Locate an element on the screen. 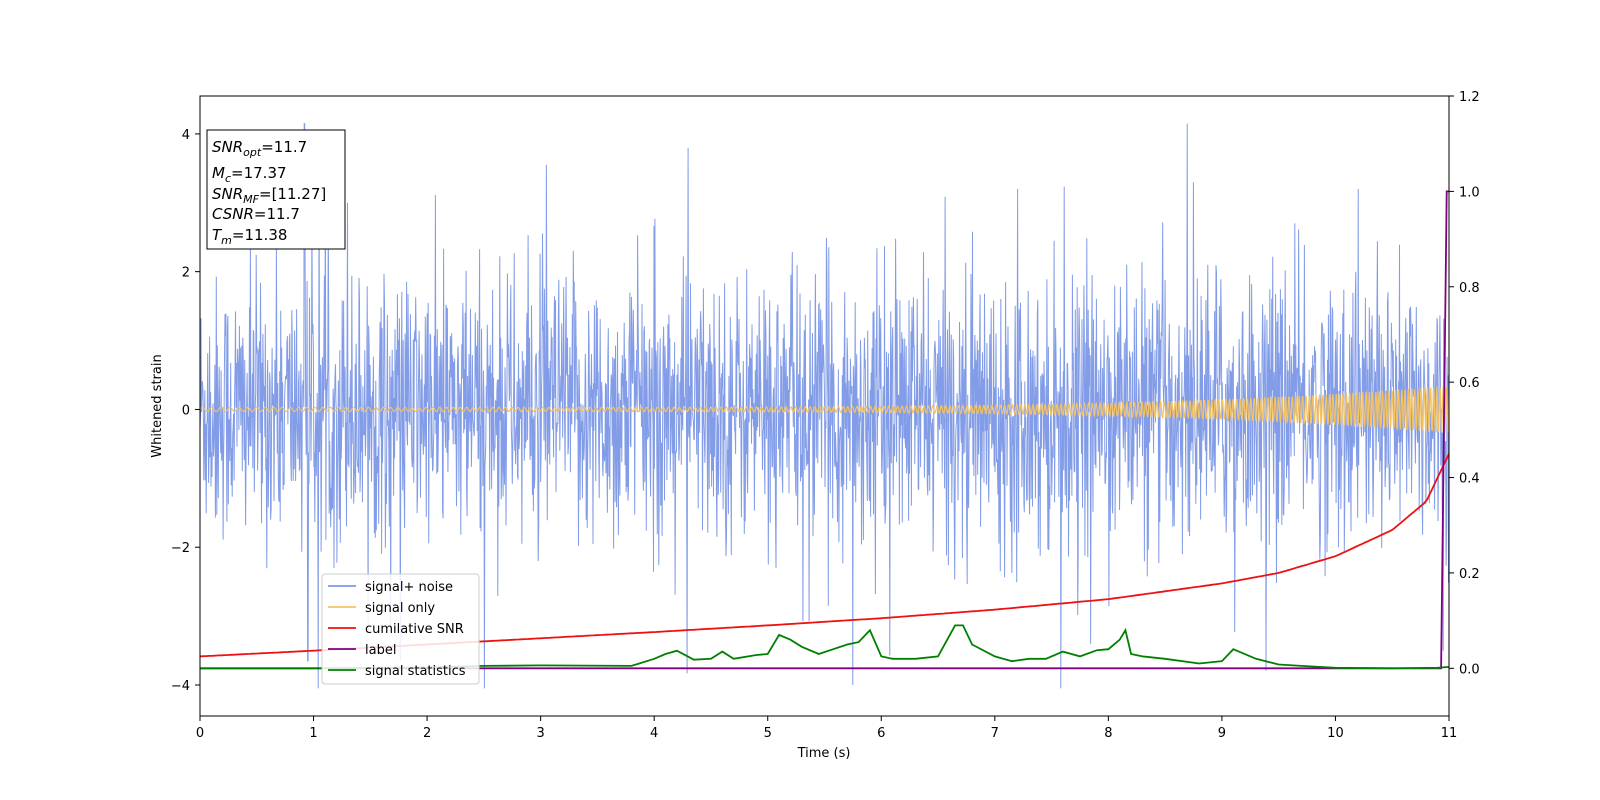 The height and width of the screenshot is (800, 1600). x-tick-label: 3 is located at coordinates (540, 733).